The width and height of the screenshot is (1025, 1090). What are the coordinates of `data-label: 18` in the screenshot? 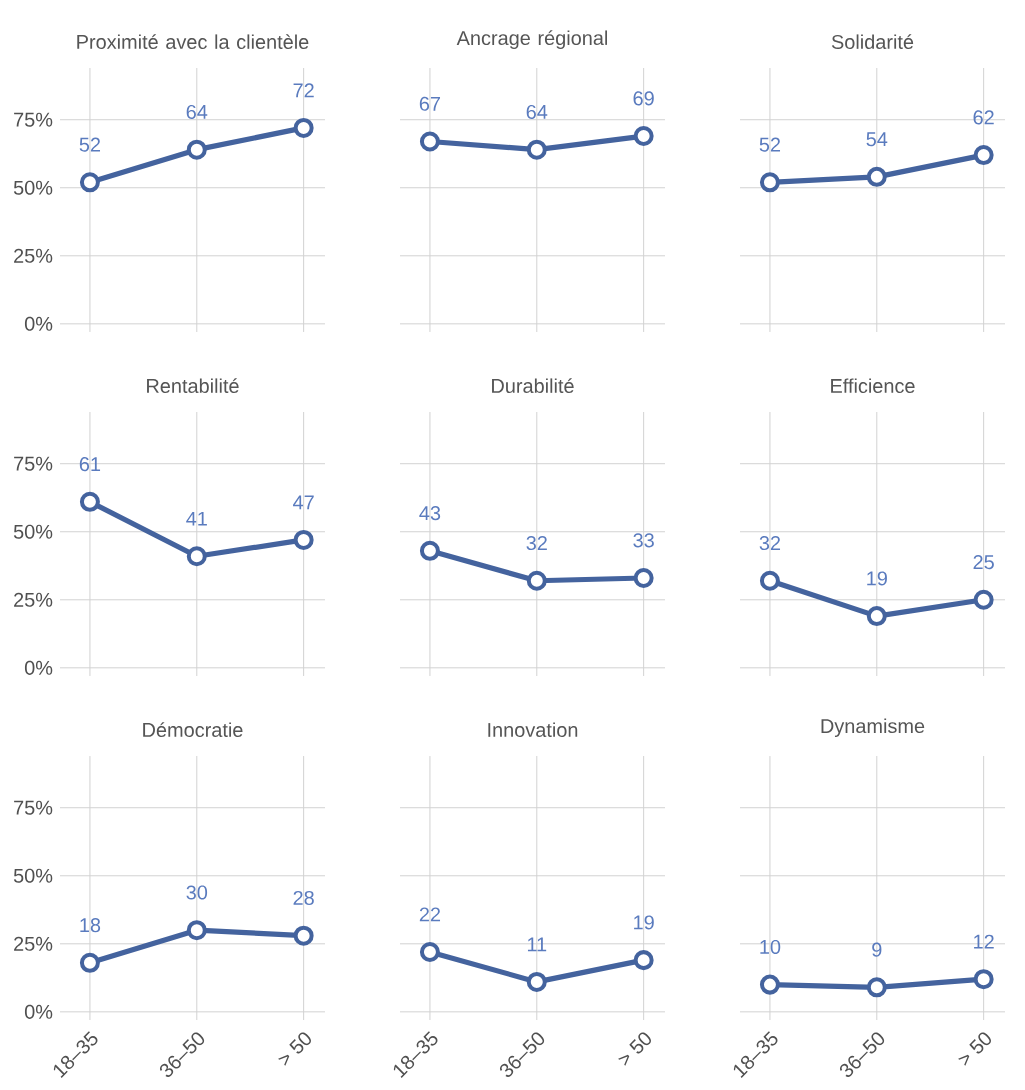 It's located at (90, 925).